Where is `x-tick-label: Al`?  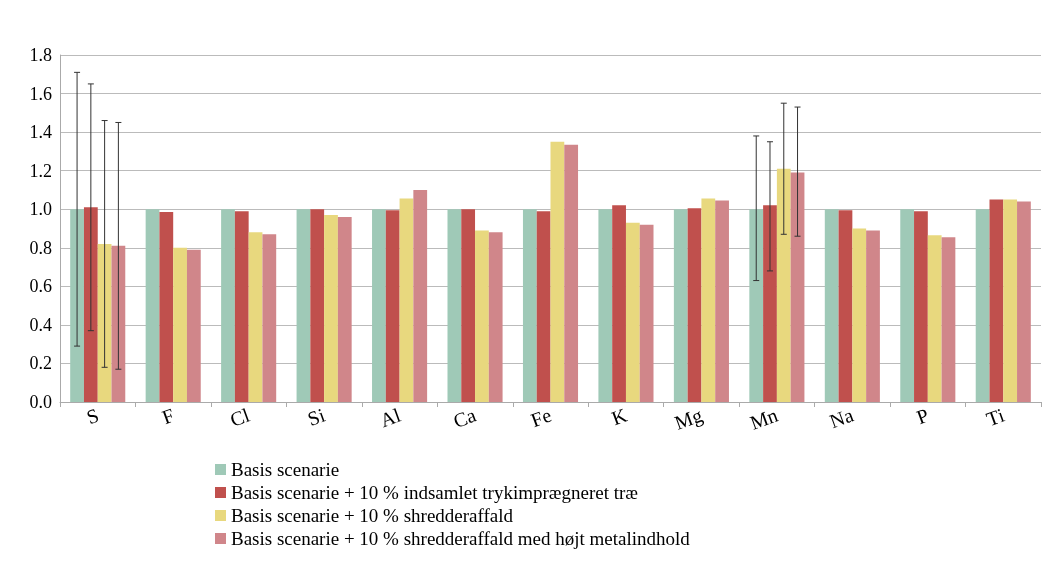 x-tick-label: Al is located at coordinates (390, 417).